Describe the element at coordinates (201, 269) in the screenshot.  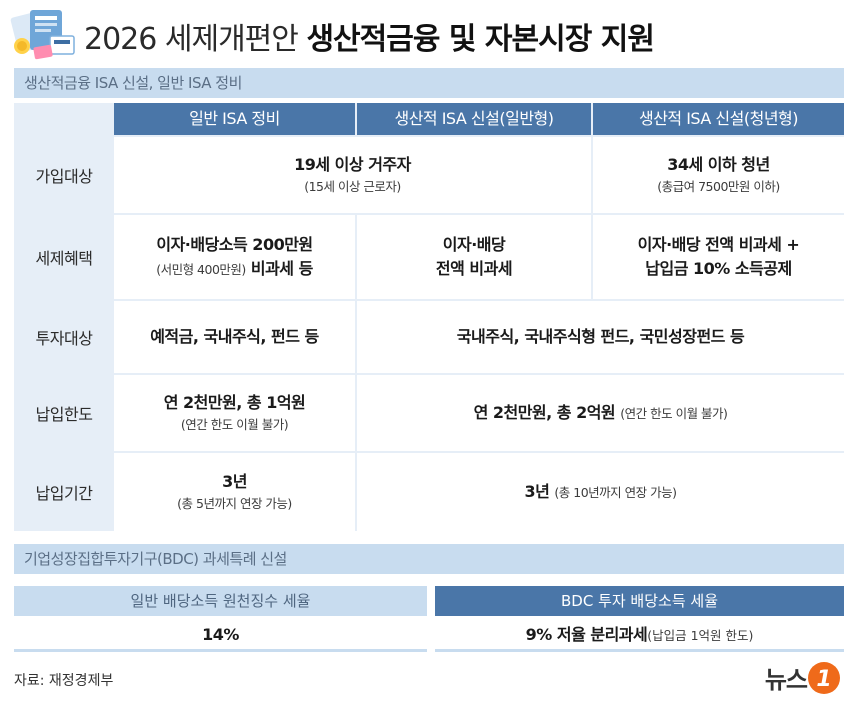
I see `tax-general-sub: (서민형 400만원)` at that location.